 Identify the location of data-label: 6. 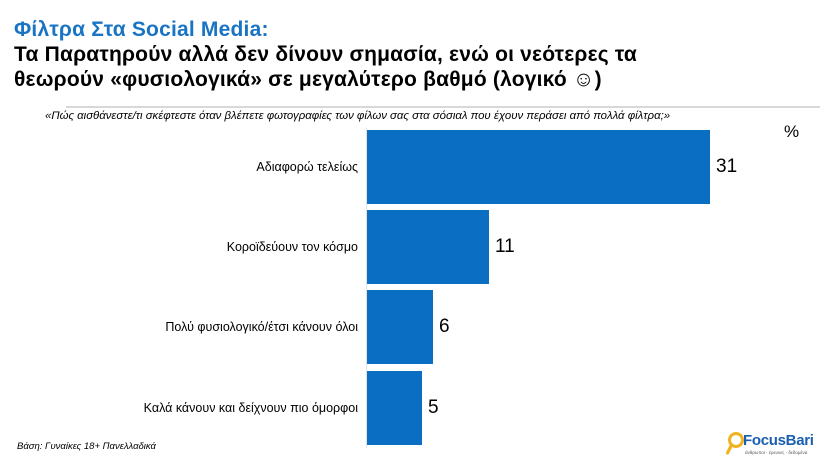
(444, 326).